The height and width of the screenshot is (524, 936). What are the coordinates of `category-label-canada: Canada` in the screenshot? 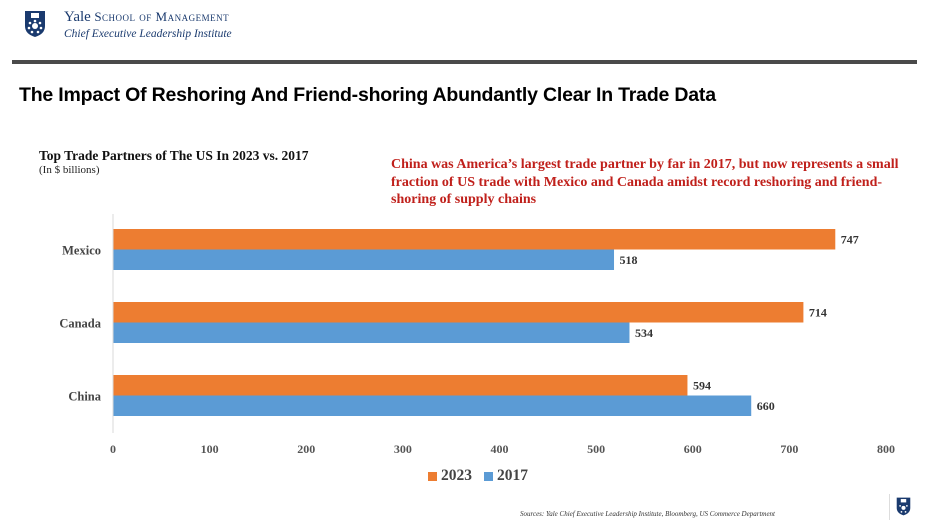 It's located at (80, 324).